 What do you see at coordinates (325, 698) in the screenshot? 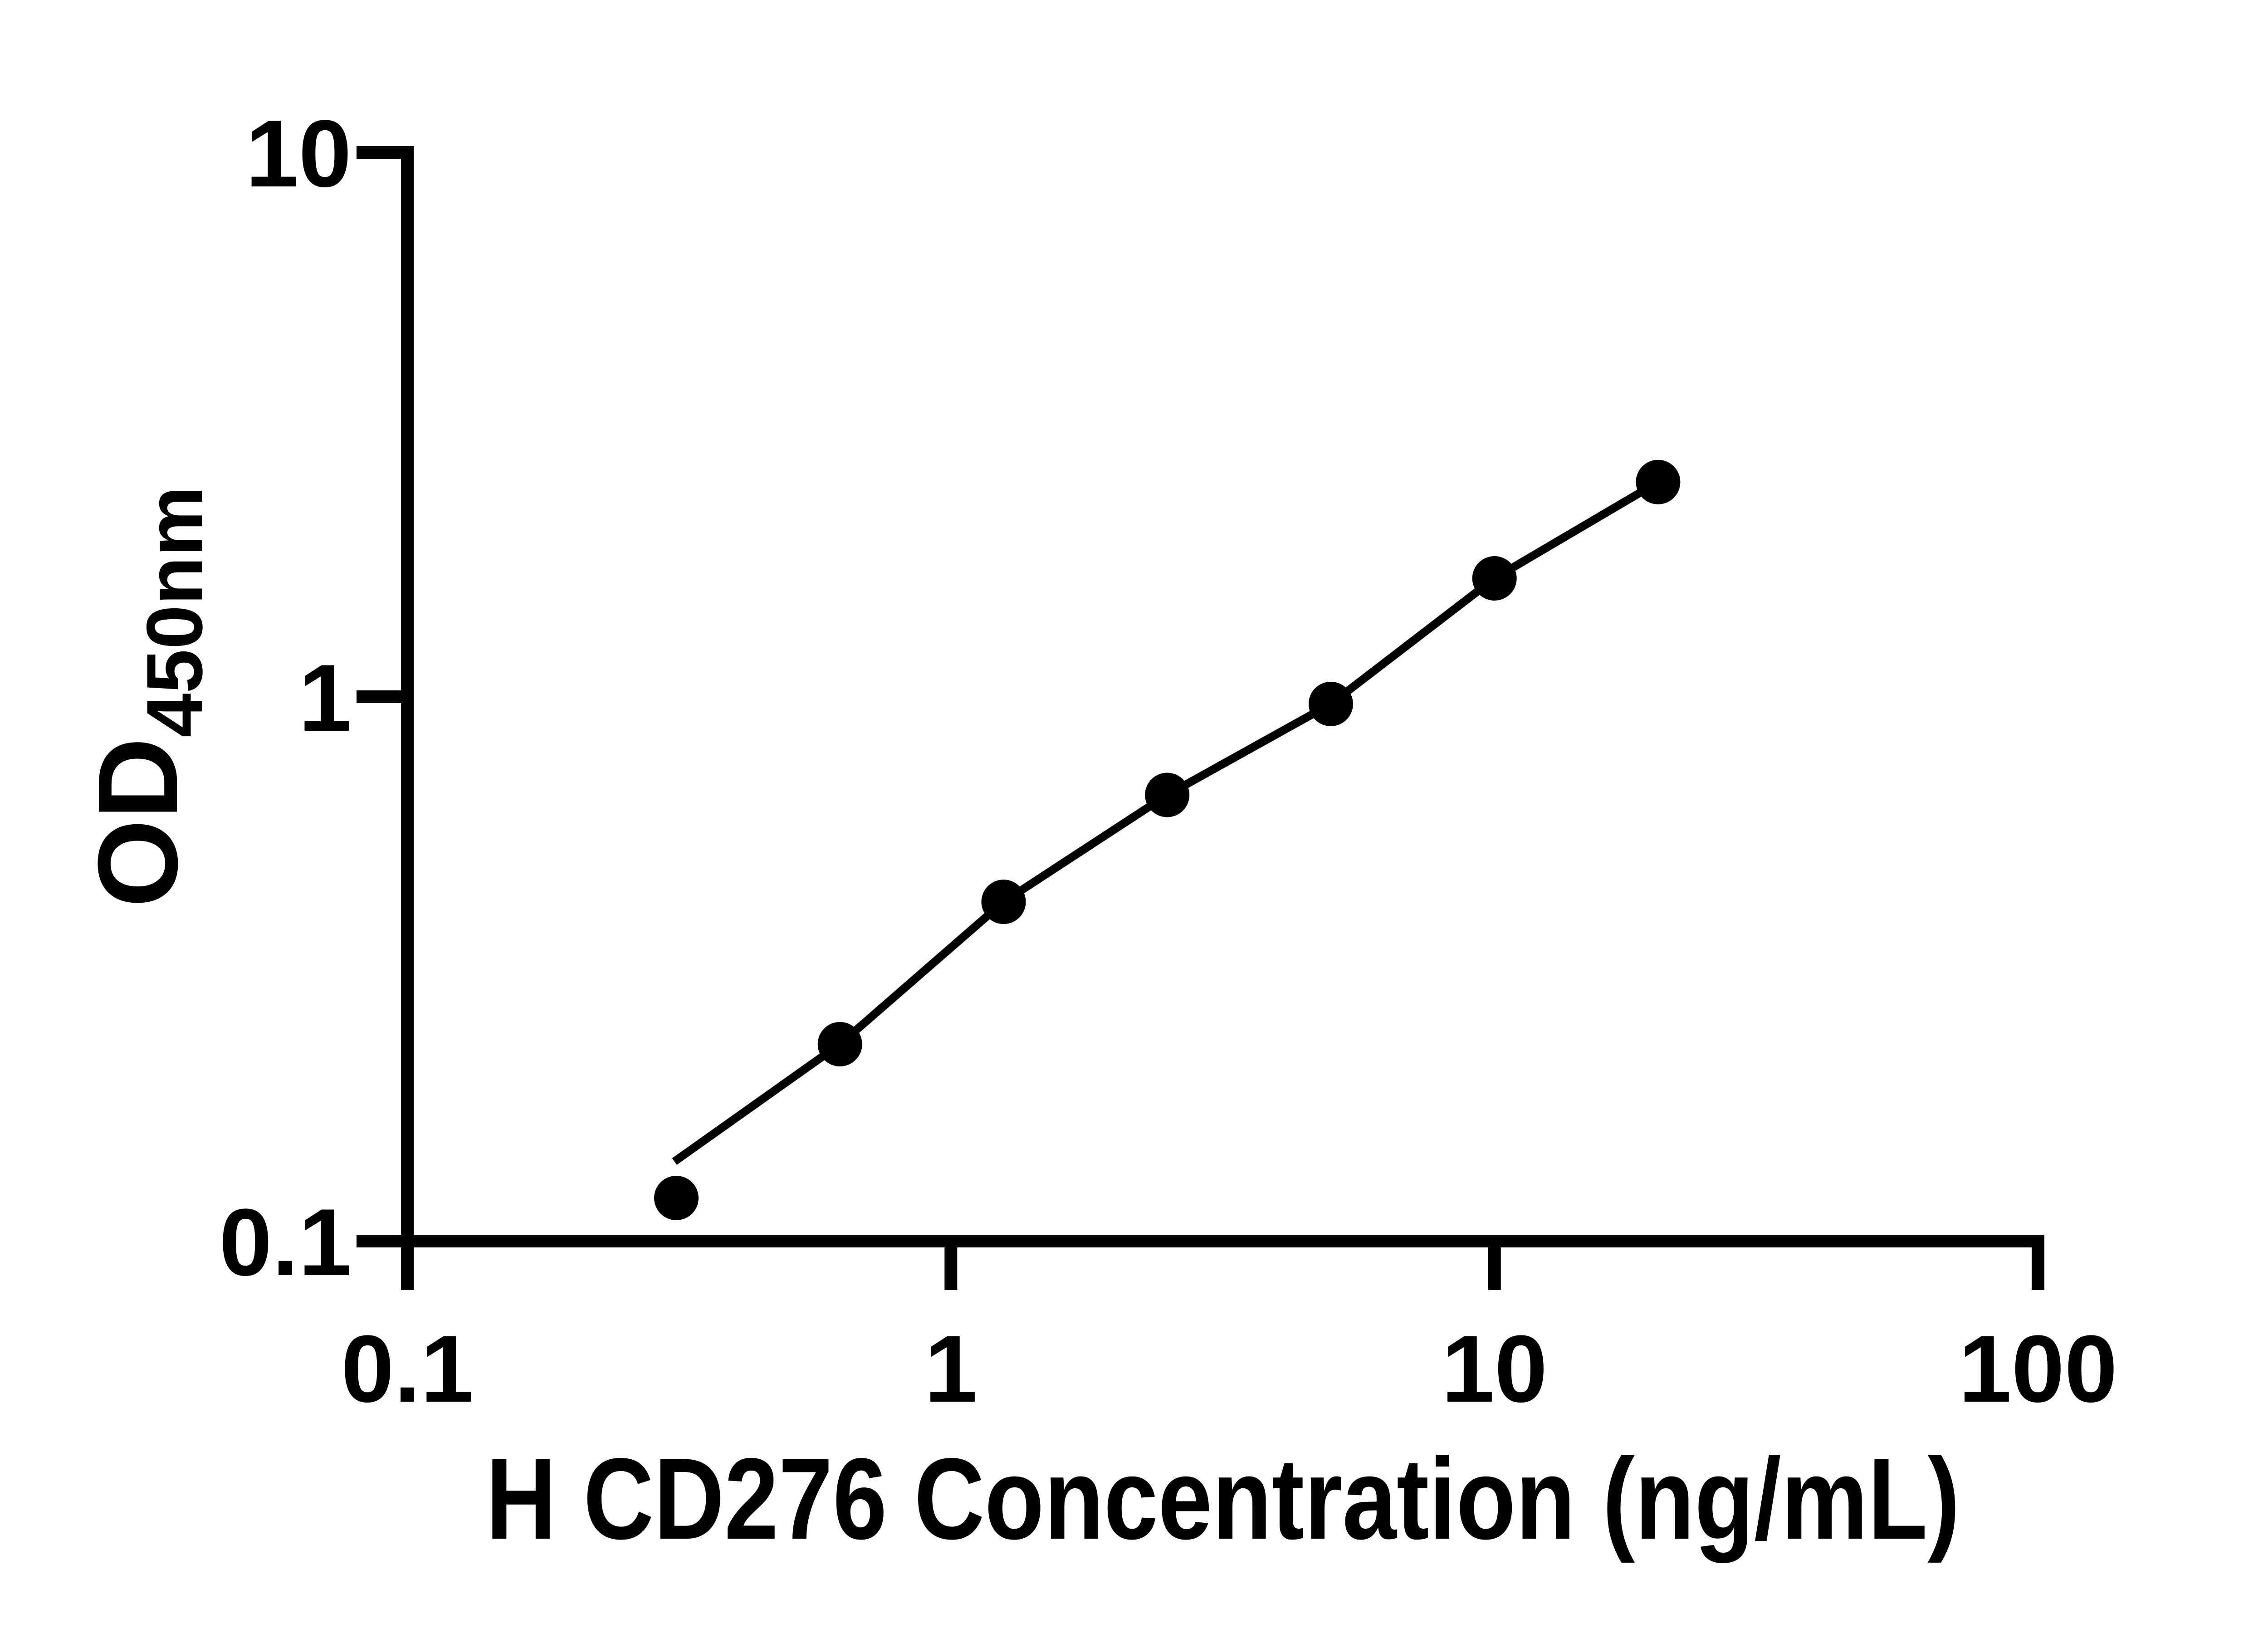
I see `y-tick-label: 1` at bounding box center [325, 698].